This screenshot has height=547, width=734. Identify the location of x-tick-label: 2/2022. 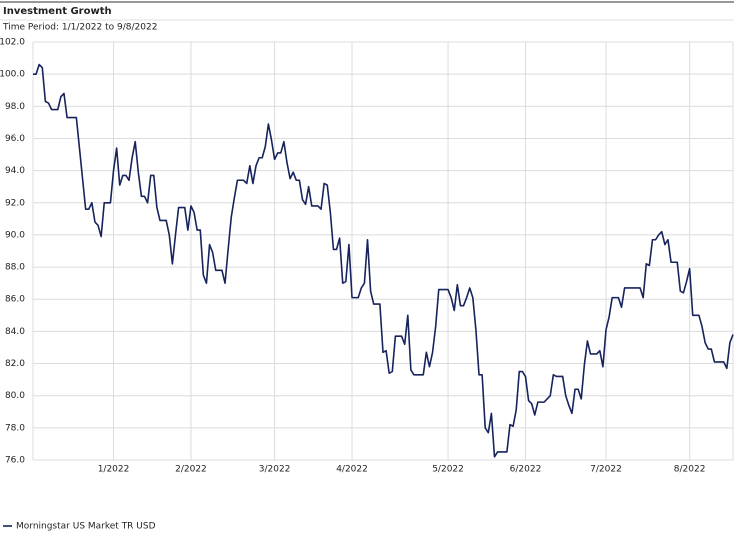
(191, 470).